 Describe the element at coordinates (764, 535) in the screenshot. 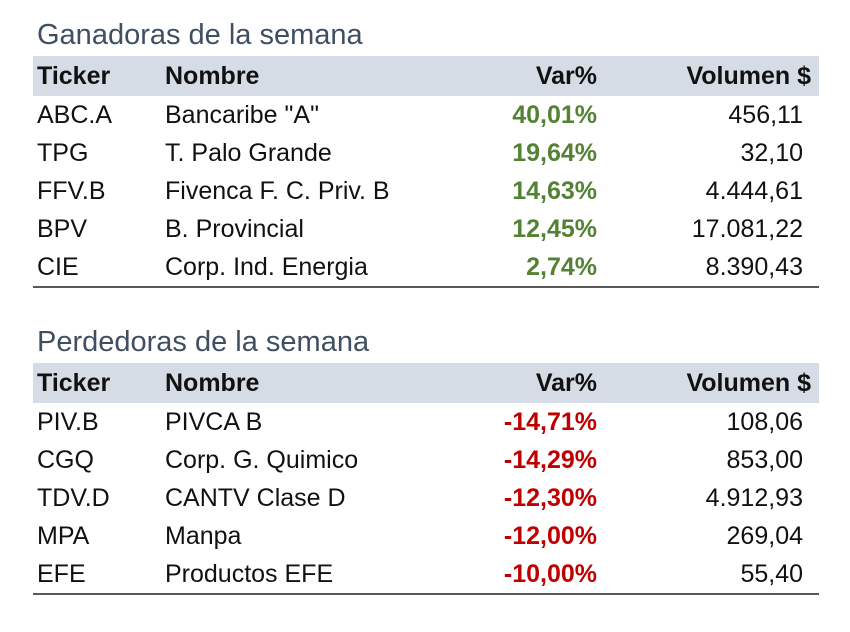

I see `cell-volume: 269,04` at that location.